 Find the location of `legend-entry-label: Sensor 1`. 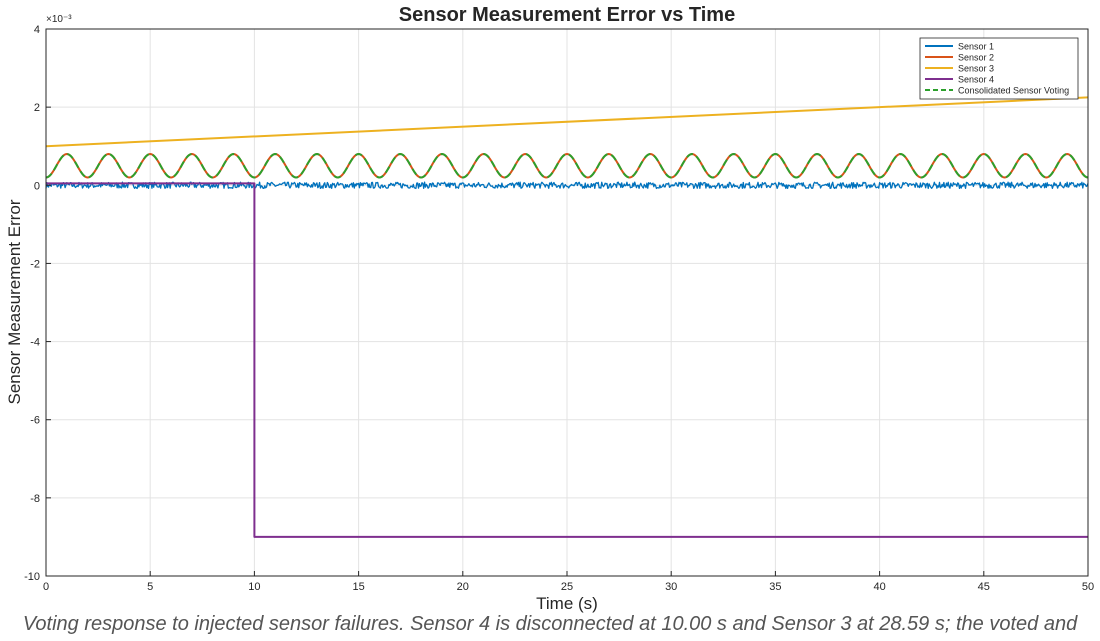

legend-entry-label: Sensor 1 is located at coordinates (976, 47).